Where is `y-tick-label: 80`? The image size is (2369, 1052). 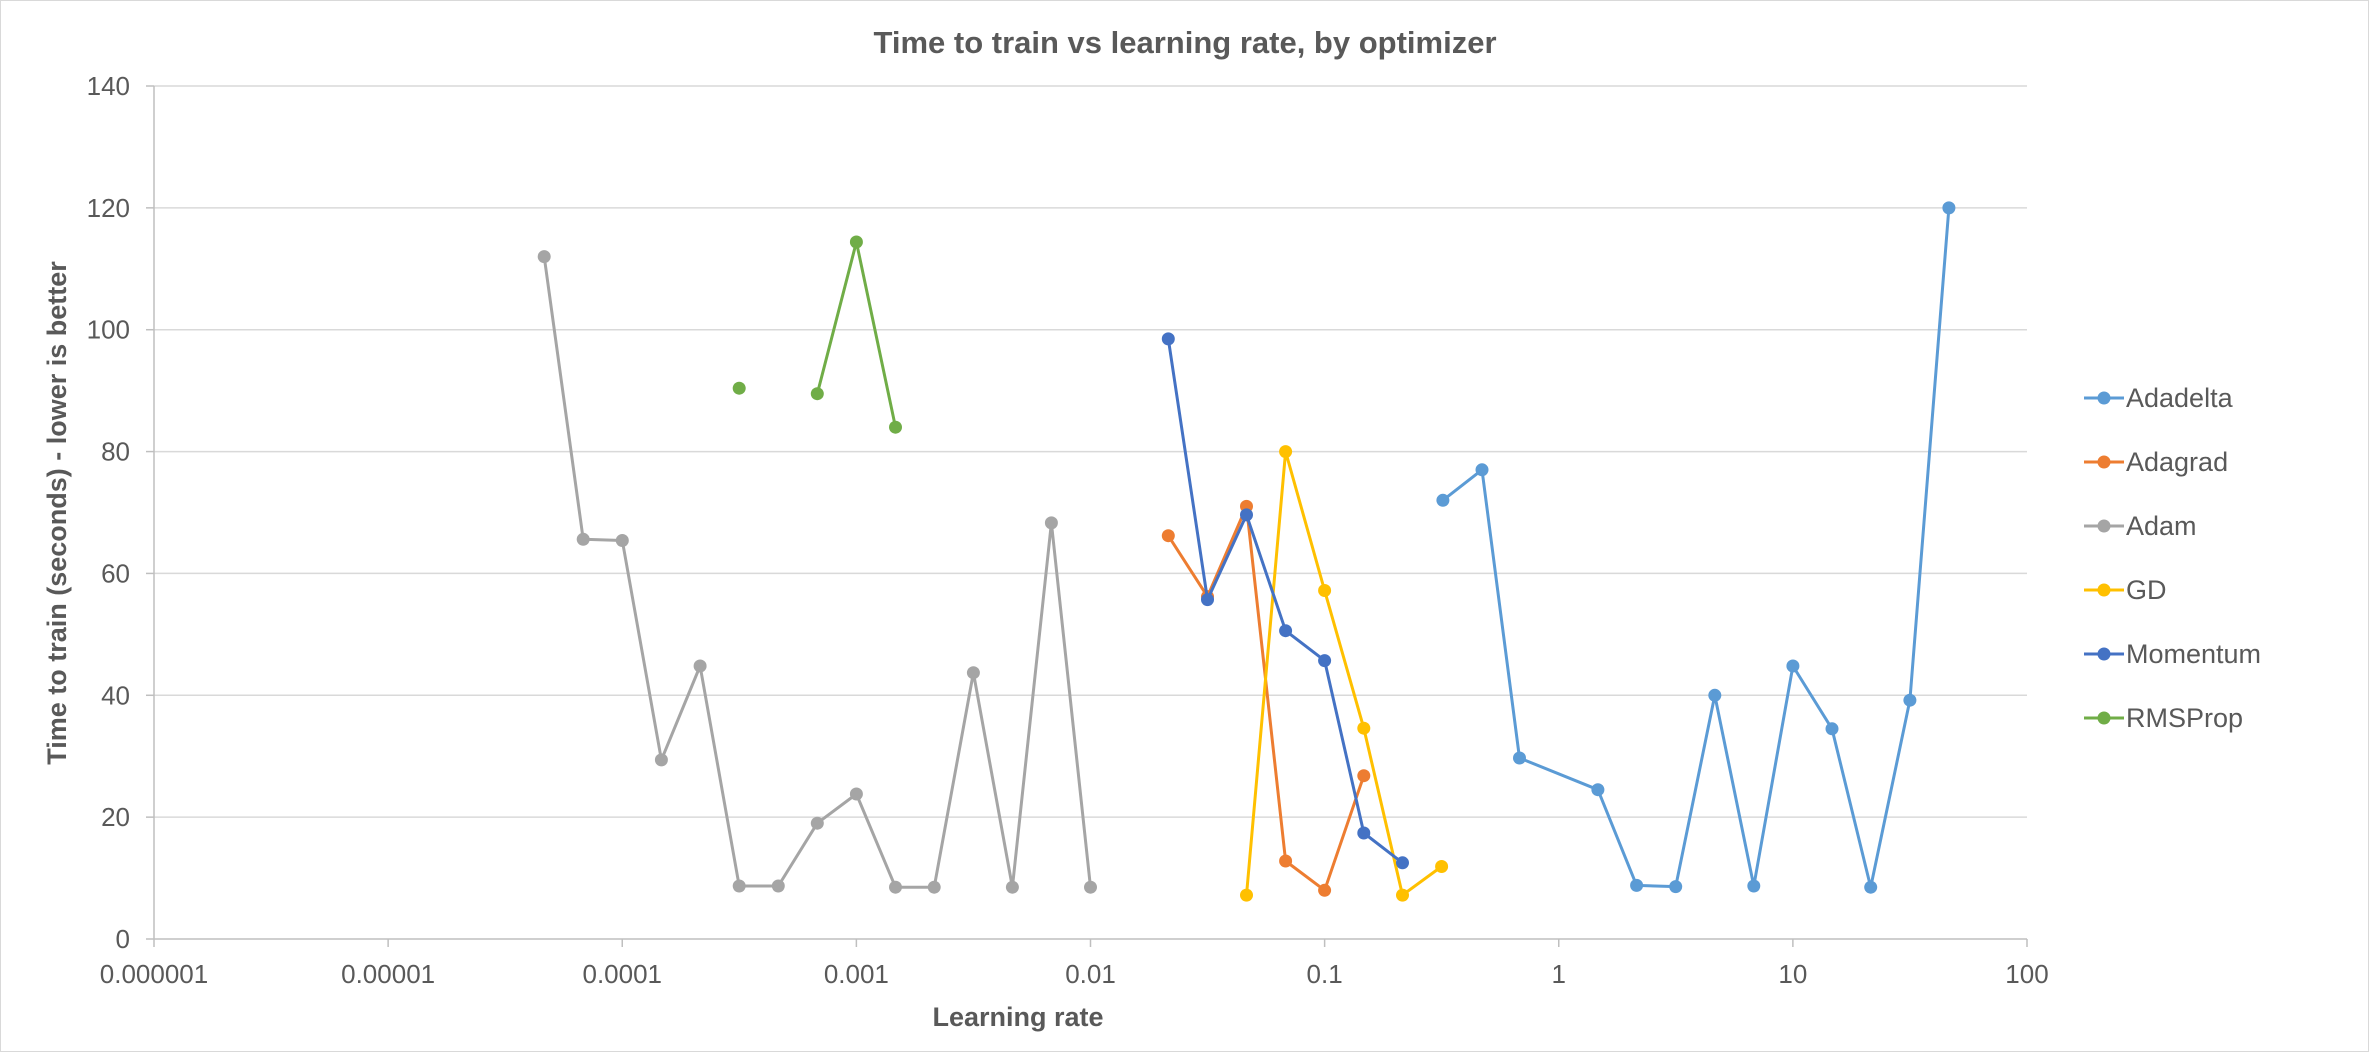
y-tick-label: 80 is located at coordinates (115, 452).